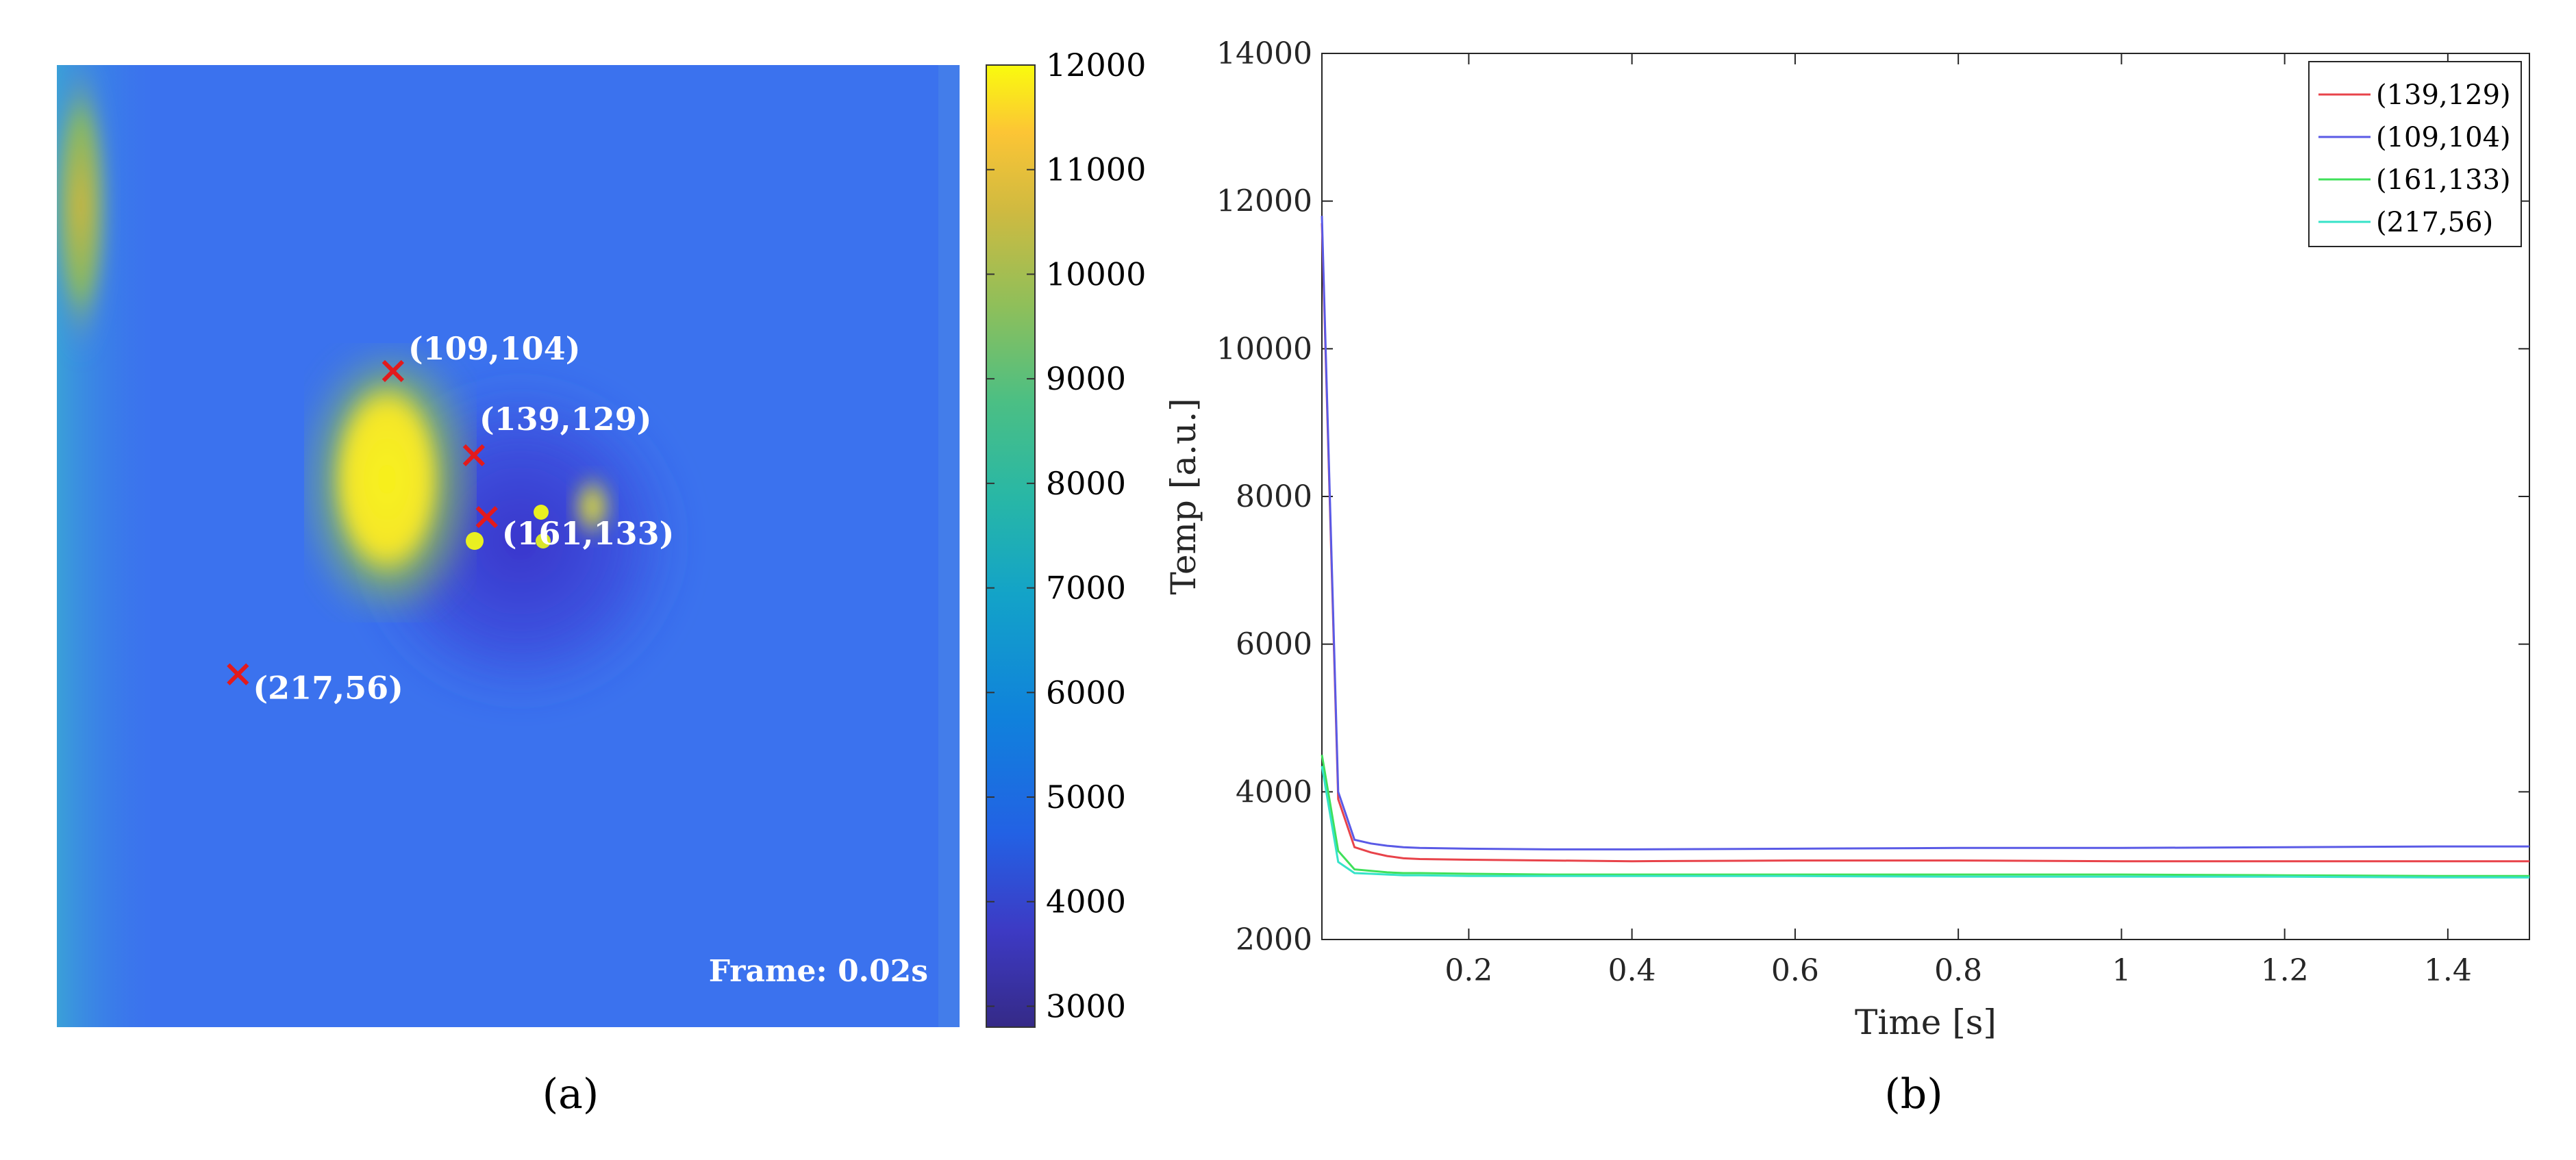  What do you see at coordinates (1096, 273) in the screenshot?
I see `colorbar-tick-label: 10000` at bounding box center [1096, 273].